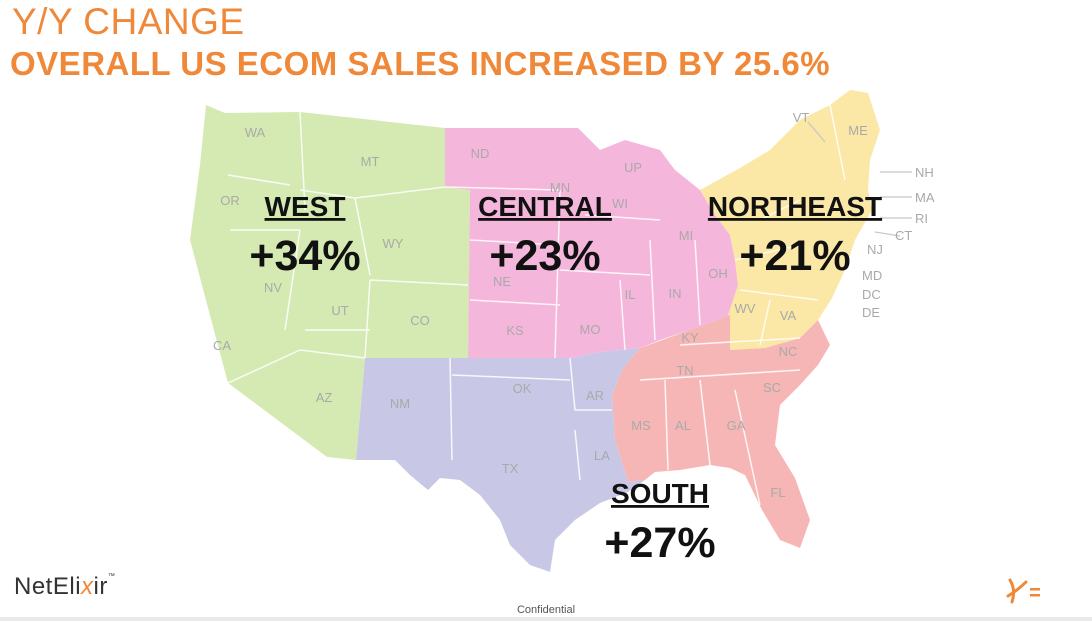  What do you see at coordinates (370, 161) in the screenshot?
I see `state-label-mt: MT` at bounding box center [370, 161].